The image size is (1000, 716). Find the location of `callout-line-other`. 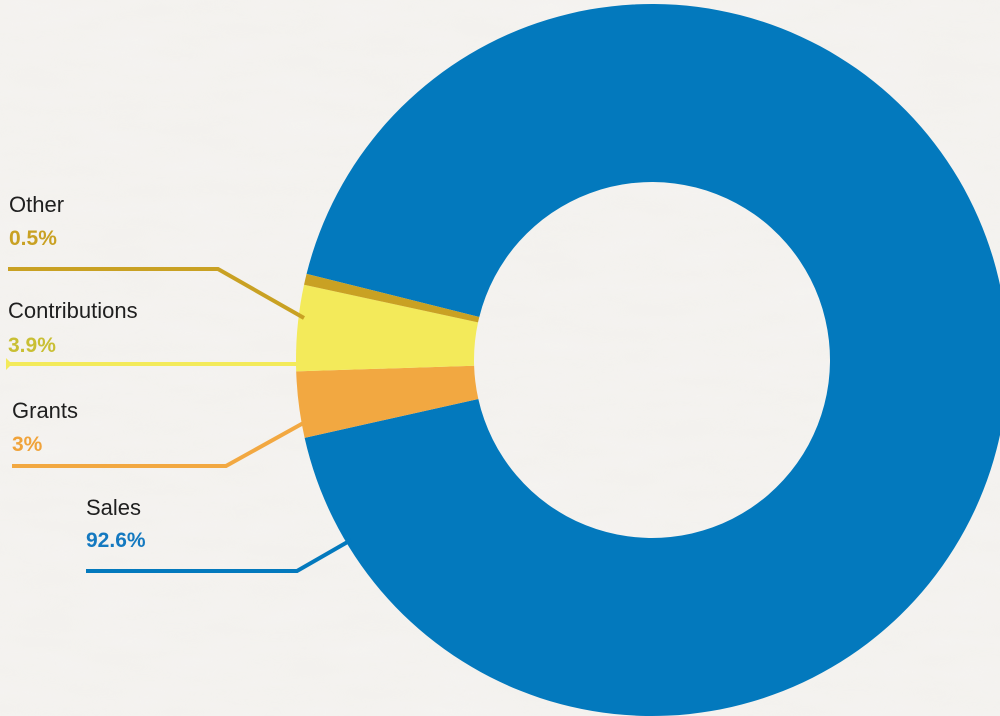

callout-line-other is located at coordinates (156, 293).